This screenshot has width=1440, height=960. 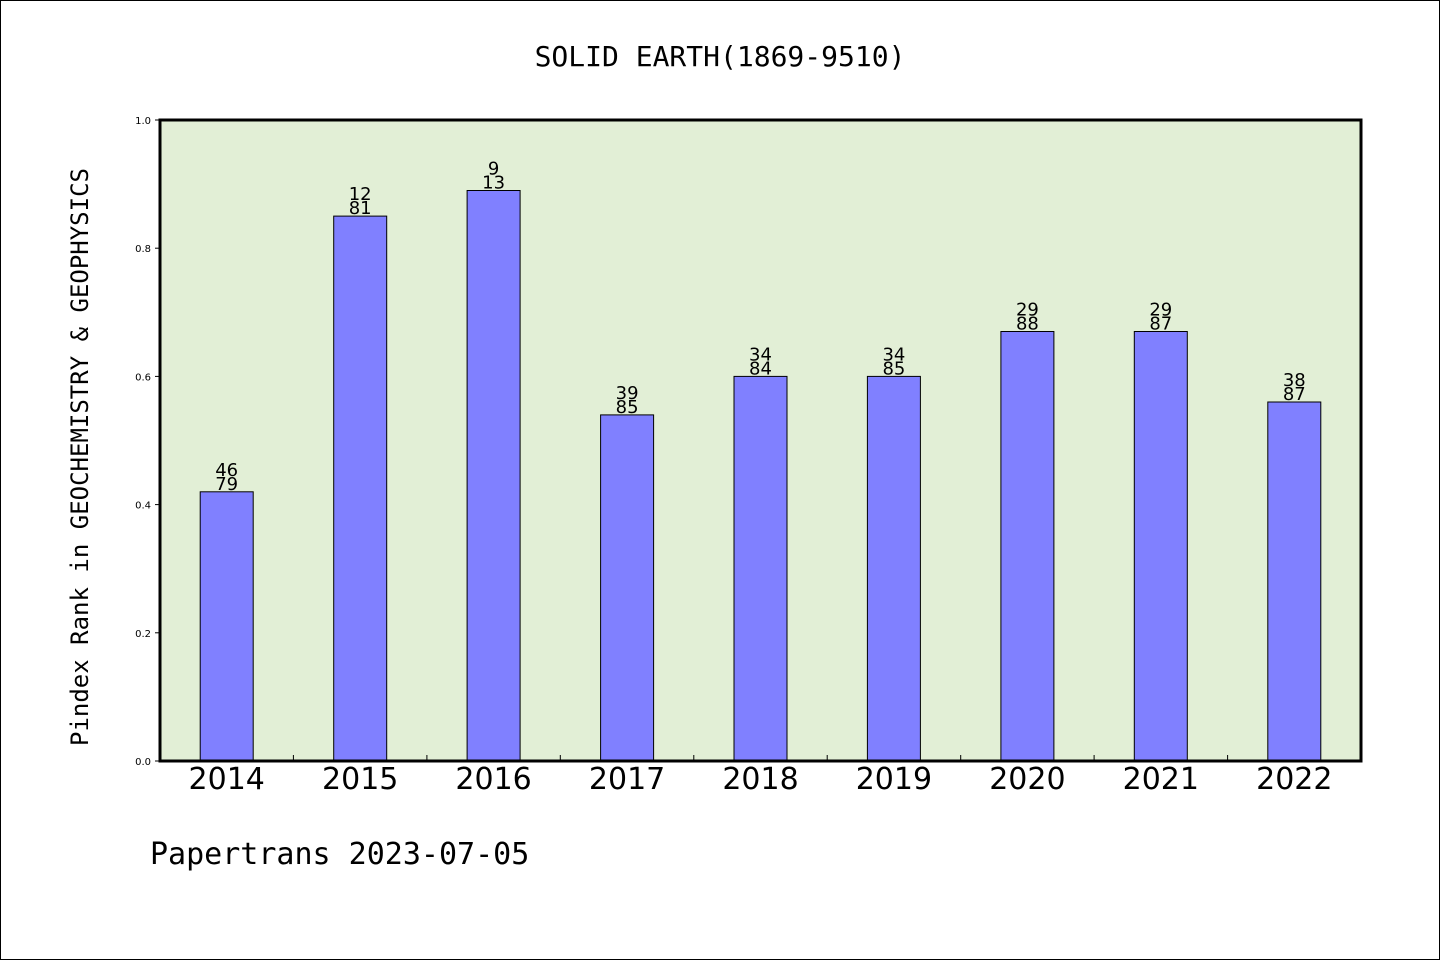 What do you see at coordinates (360, 194) in the screenshot?
I see `bar-label-top: 12` at bounding box center [360, 194].